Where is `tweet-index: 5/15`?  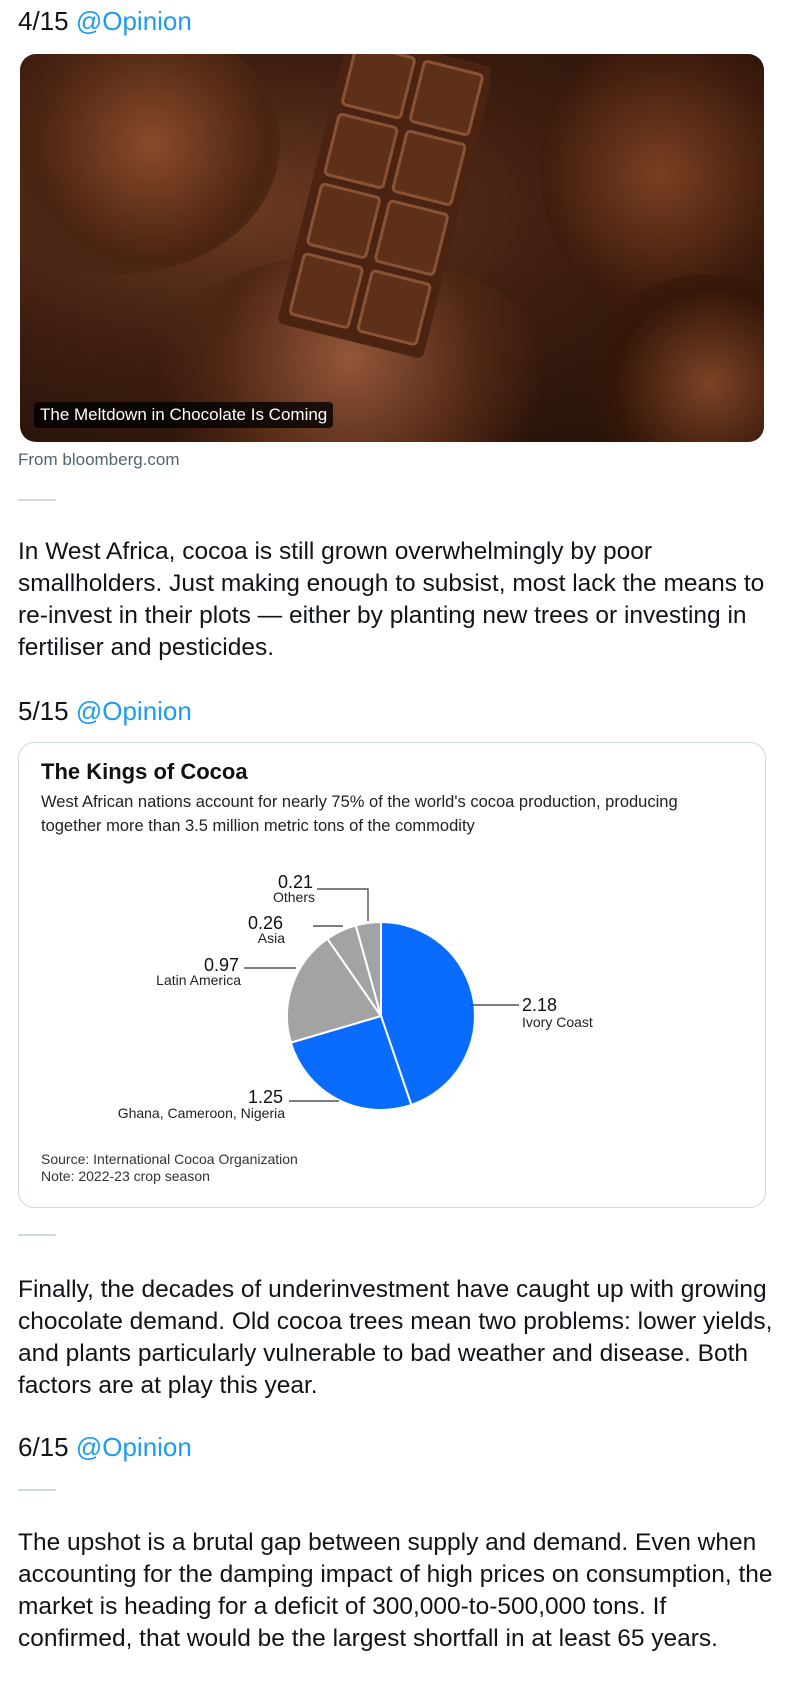
tweet-index: 5/15 is located at coordinates (43, 711).